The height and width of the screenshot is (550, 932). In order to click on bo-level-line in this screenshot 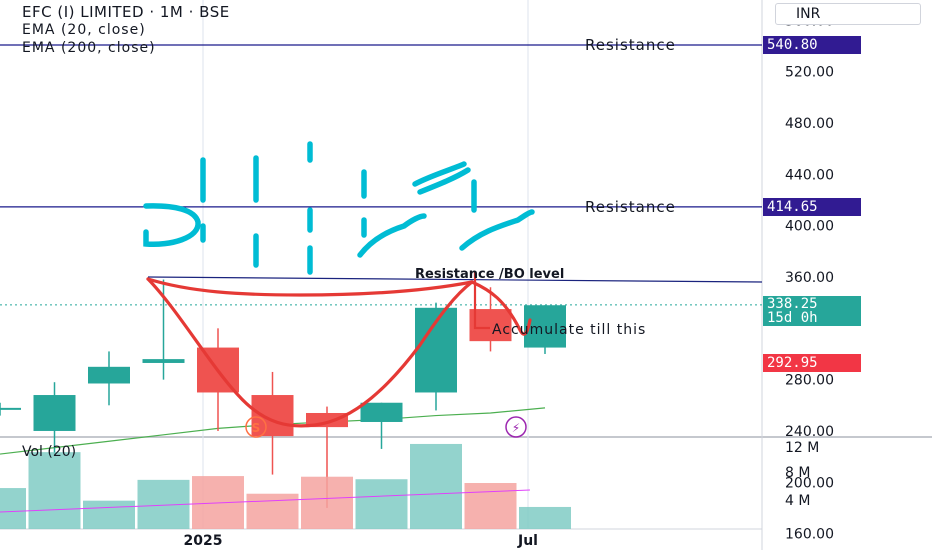, I will do `click(455, 279)`.